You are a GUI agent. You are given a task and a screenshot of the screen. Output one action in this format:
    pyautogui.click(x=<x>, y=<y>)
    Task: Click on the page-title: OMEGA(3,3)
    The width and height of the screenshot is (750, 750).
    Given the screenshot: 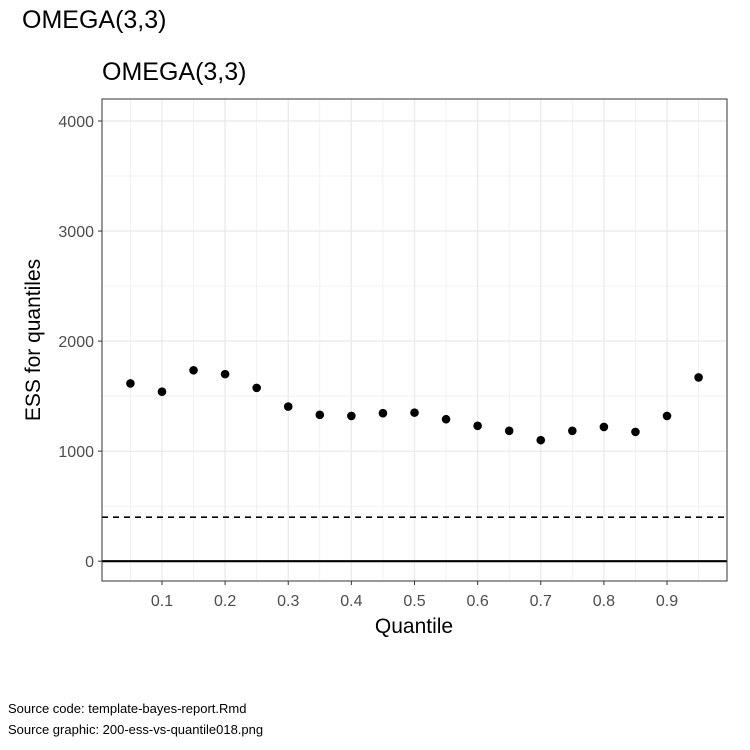 What is the action you would take?
    pyautogui.click(x=94, y=20)
    